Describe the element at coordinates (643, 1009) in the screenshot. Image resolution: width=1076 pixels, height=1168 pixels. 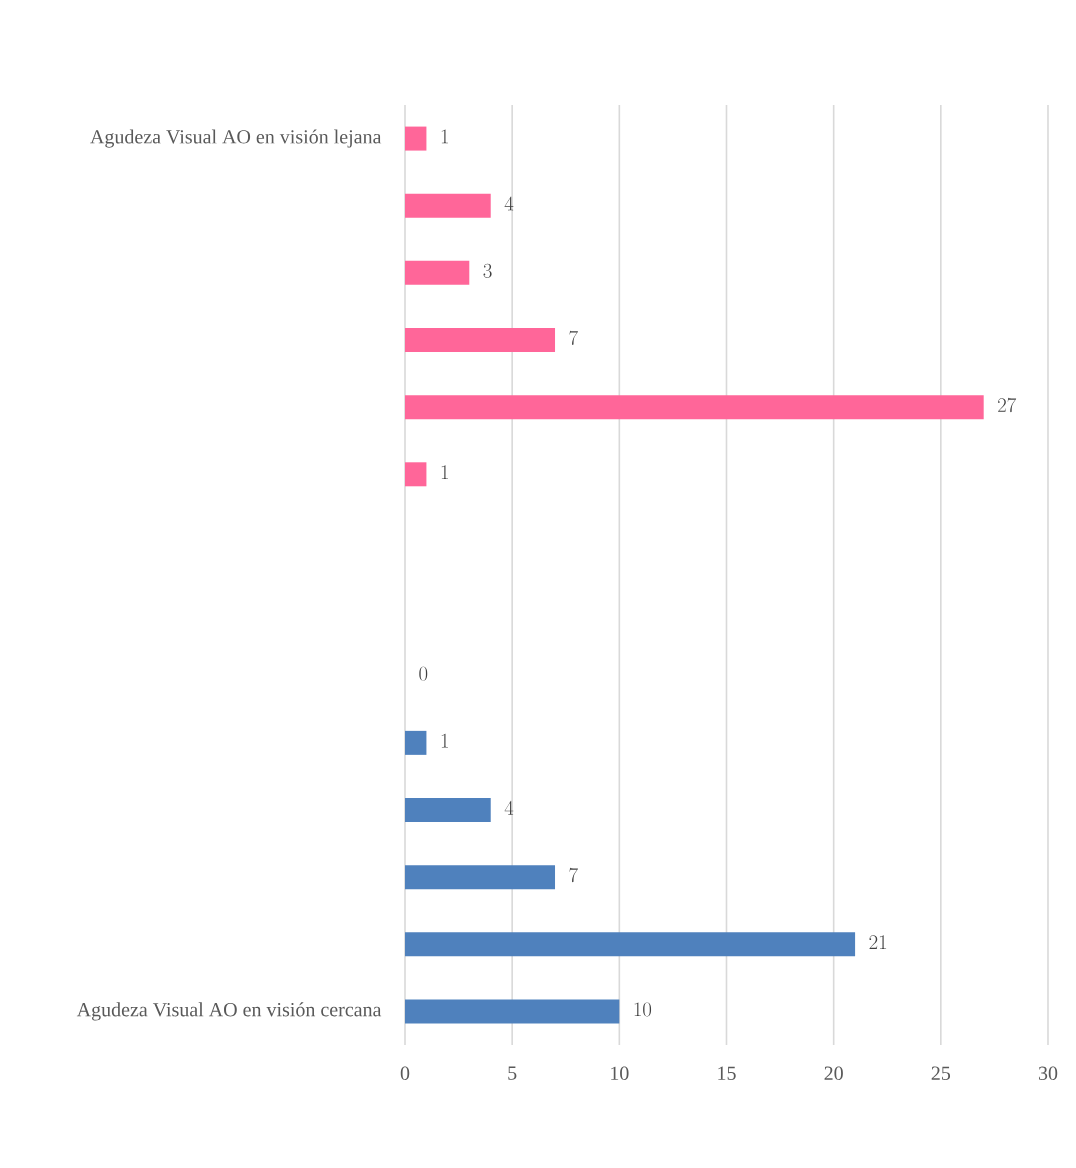
I see `data-label: 10` at that location.